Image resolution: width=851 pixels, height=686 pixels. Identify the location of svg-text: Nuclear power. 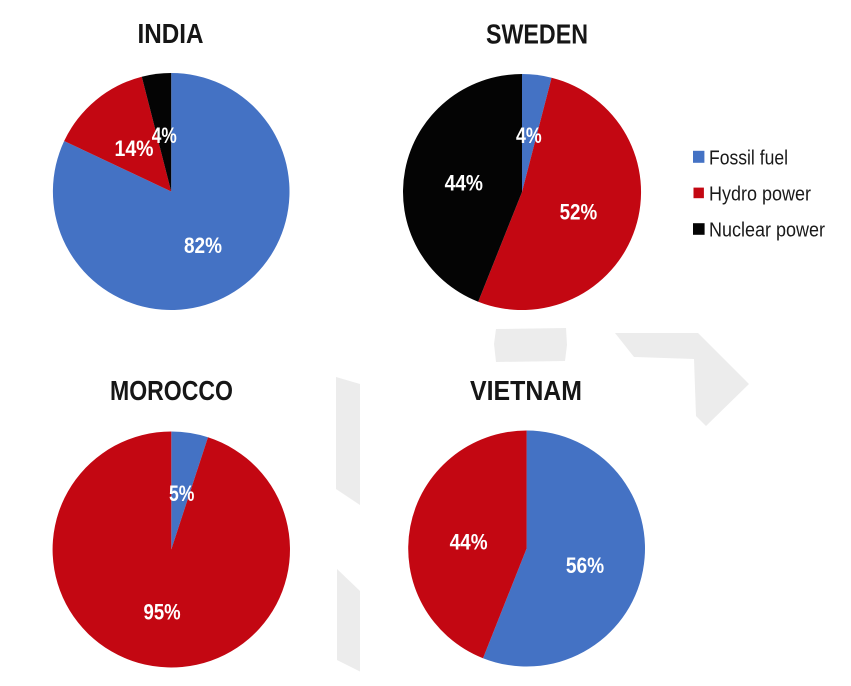
(767, 230).